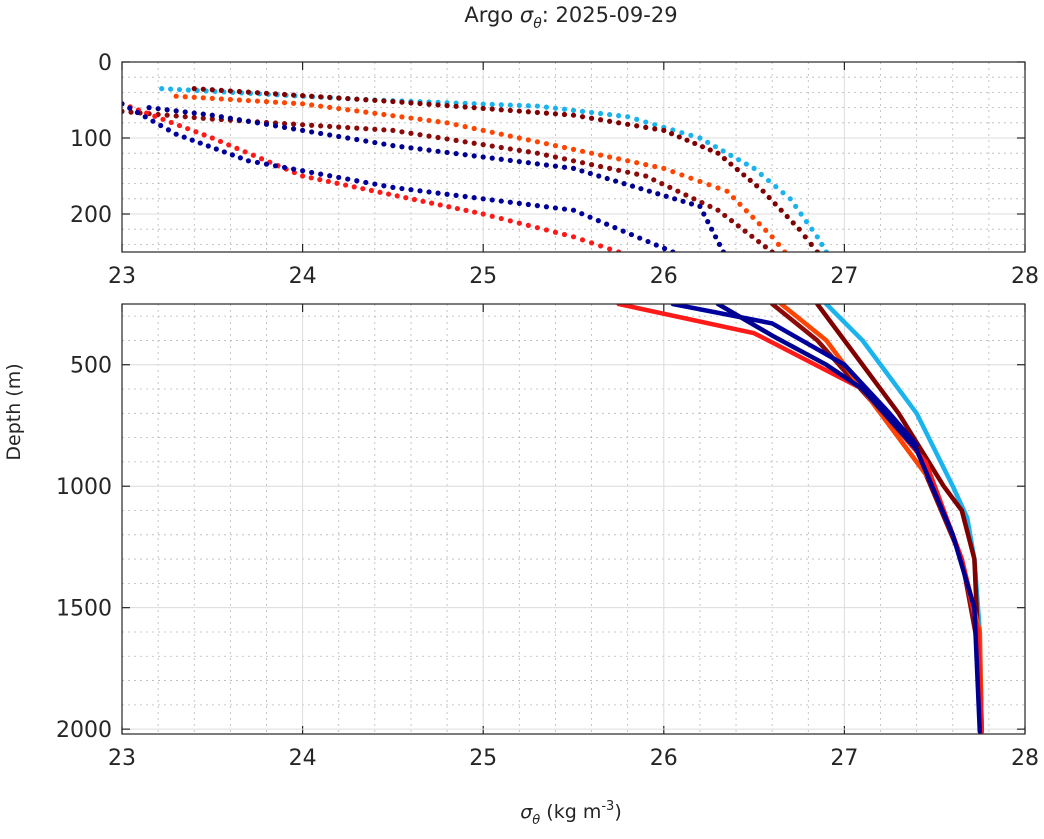 This screenshot has width=1044, height=839. I want to click on x-tick-label: 28, so click(1025, 276).